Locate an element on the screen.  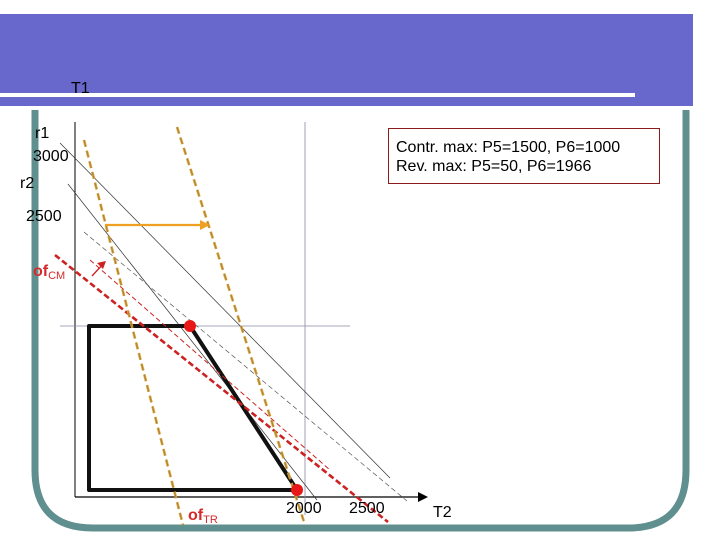
y-axis-label: T1 is located at coordinates (80, 88).